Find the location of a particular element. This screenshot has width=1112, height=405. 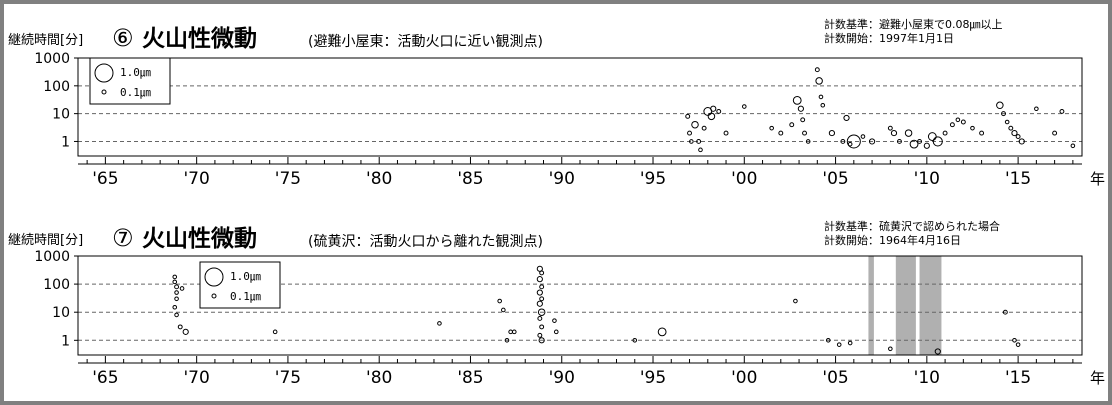

panel6-note-criterion: 計数基準：避難小屋東で0.08㎛以上 is located at coordinates (913, 24).